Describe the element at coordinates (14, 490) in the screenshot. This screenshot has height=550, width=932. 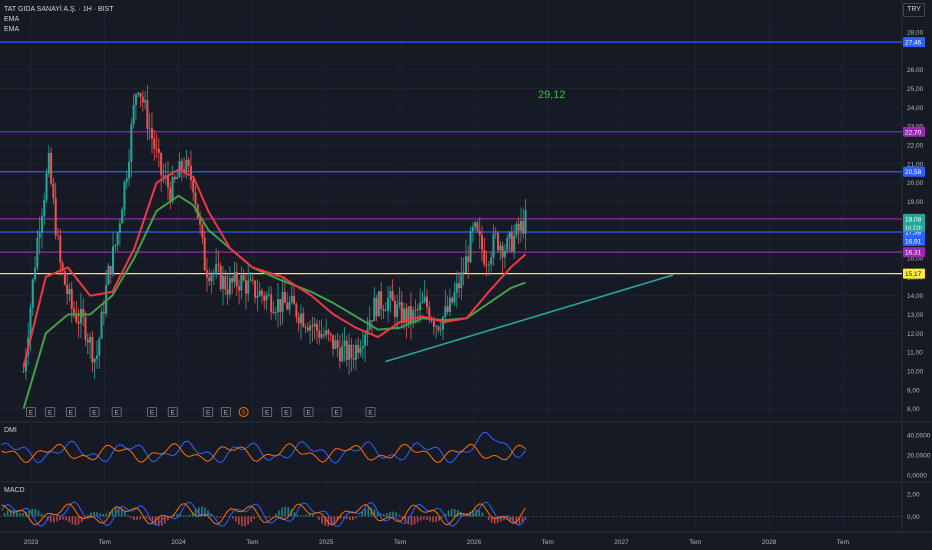
I see `macd-pane-label: MACD` at that location.